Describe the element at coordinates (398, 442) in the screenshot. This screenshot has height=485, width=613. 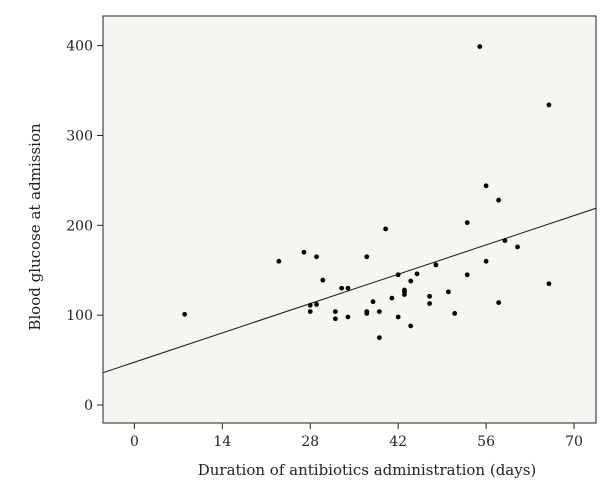
I see `x-tick-label: 42` at that location.